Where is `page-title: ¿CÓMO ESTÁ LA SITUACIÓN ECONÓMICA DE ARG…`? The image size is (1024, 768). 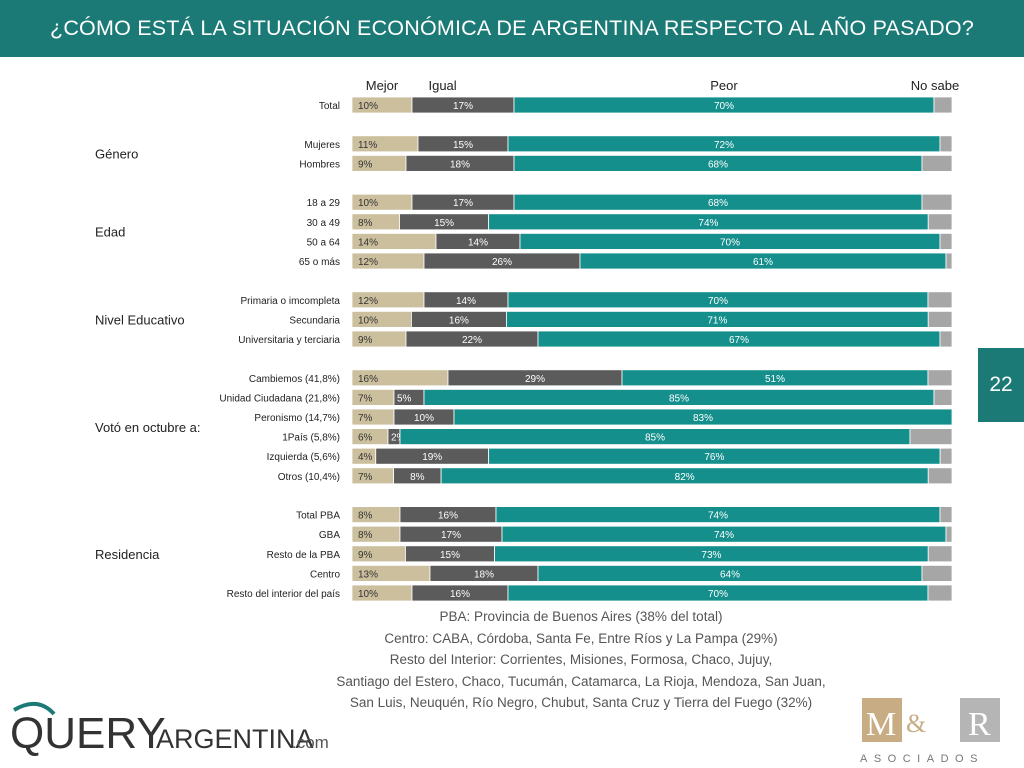 page-title: ¿CÓMO ESTÁ LA SITUACIÓN ECONÓMICA DE ARG… is located at coordinates (512, 28).